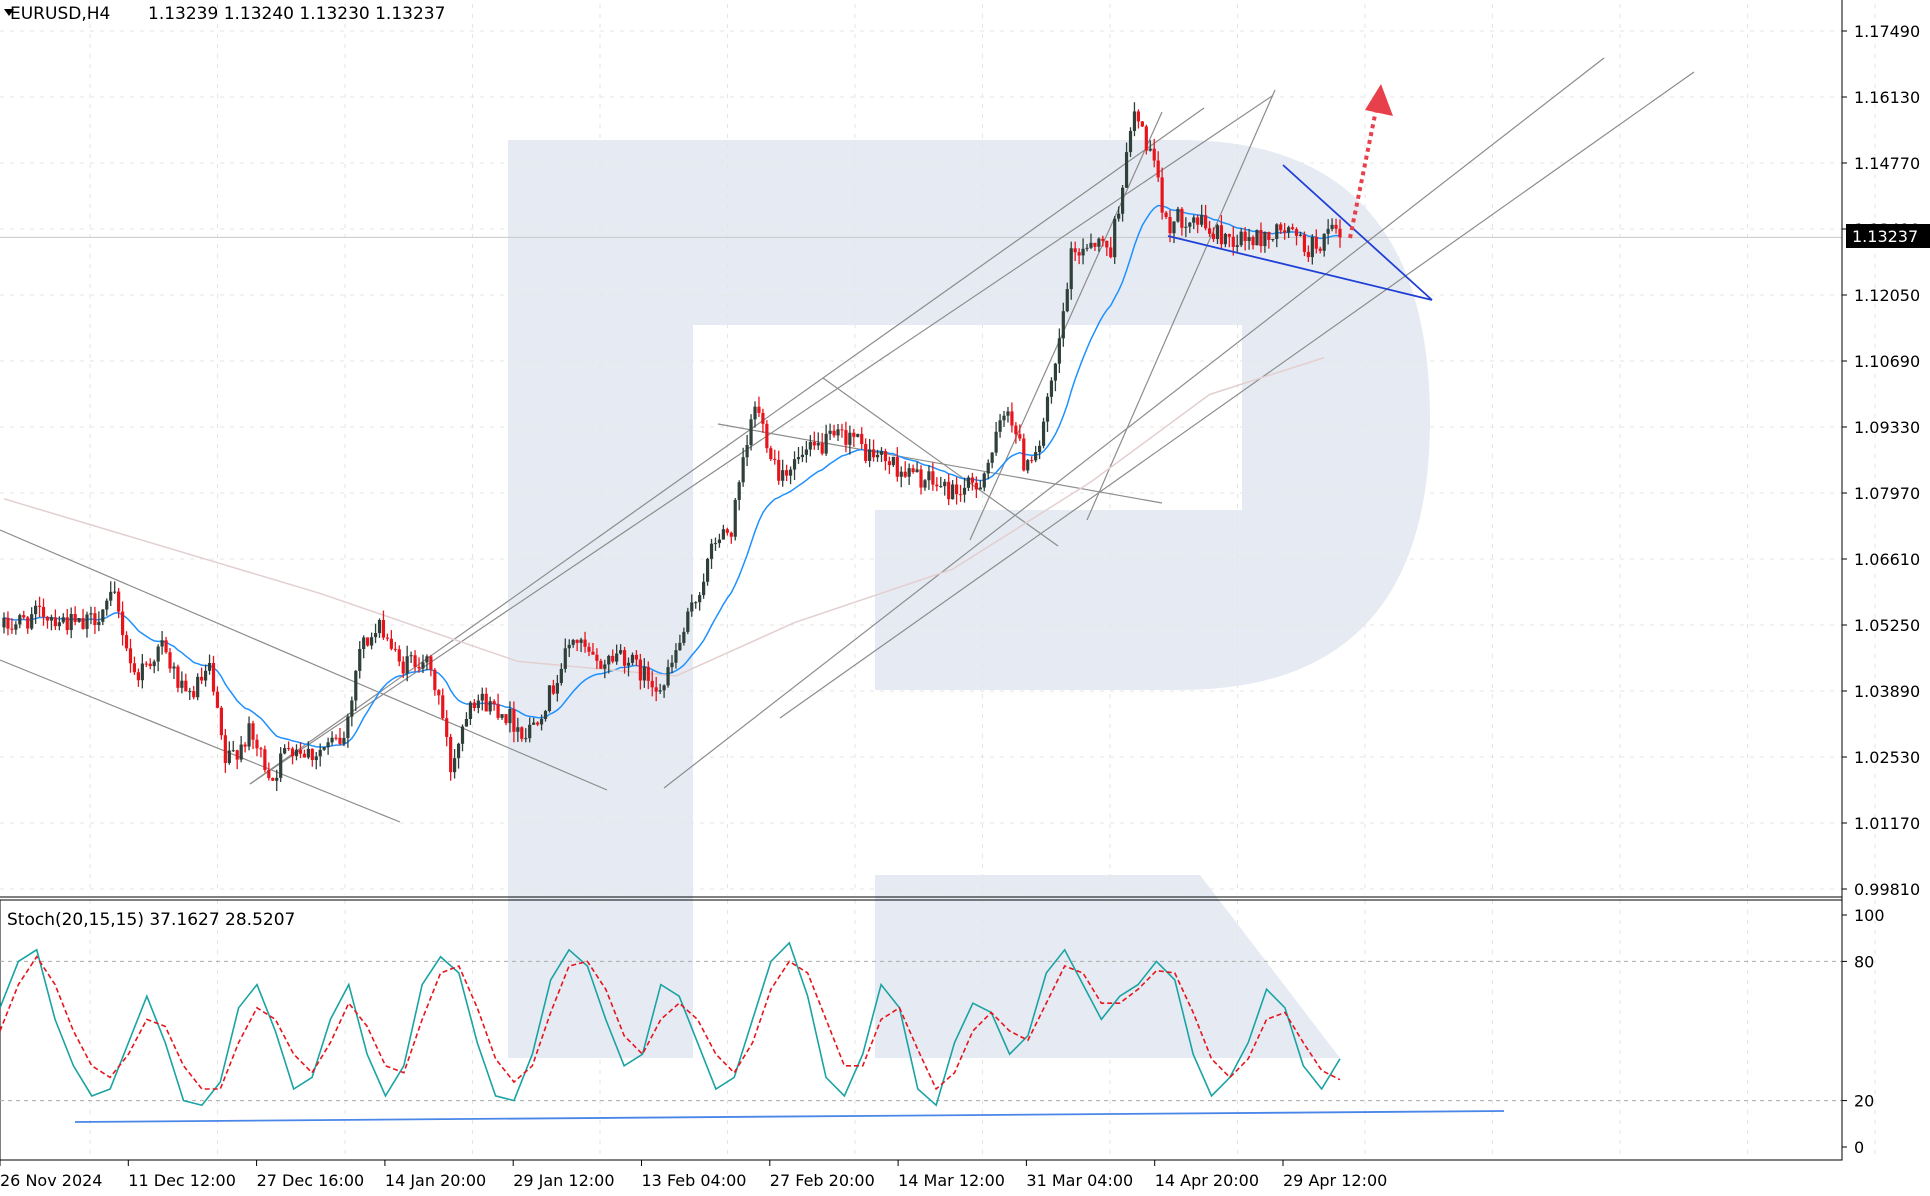 This screenshot has height=1196, width=1930. I want to click on arrow-head, so click(1379, 100).